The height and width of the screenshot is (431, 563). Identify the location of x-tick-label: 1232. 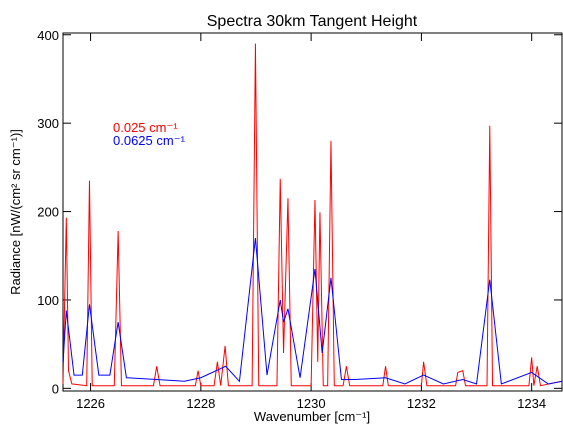
(421, 403).